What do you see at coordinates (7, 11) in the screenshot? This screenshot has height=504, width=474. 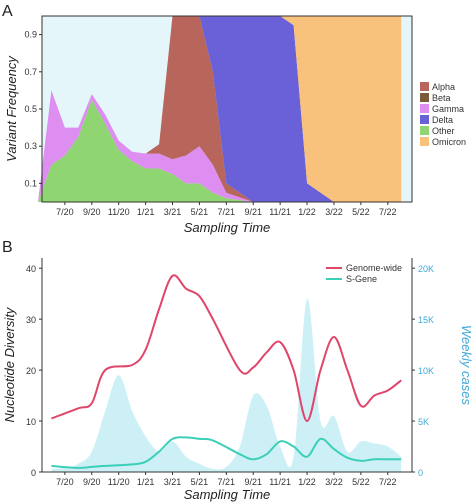 I see `panel-a-letter: A` at bounding box center [7, 11].